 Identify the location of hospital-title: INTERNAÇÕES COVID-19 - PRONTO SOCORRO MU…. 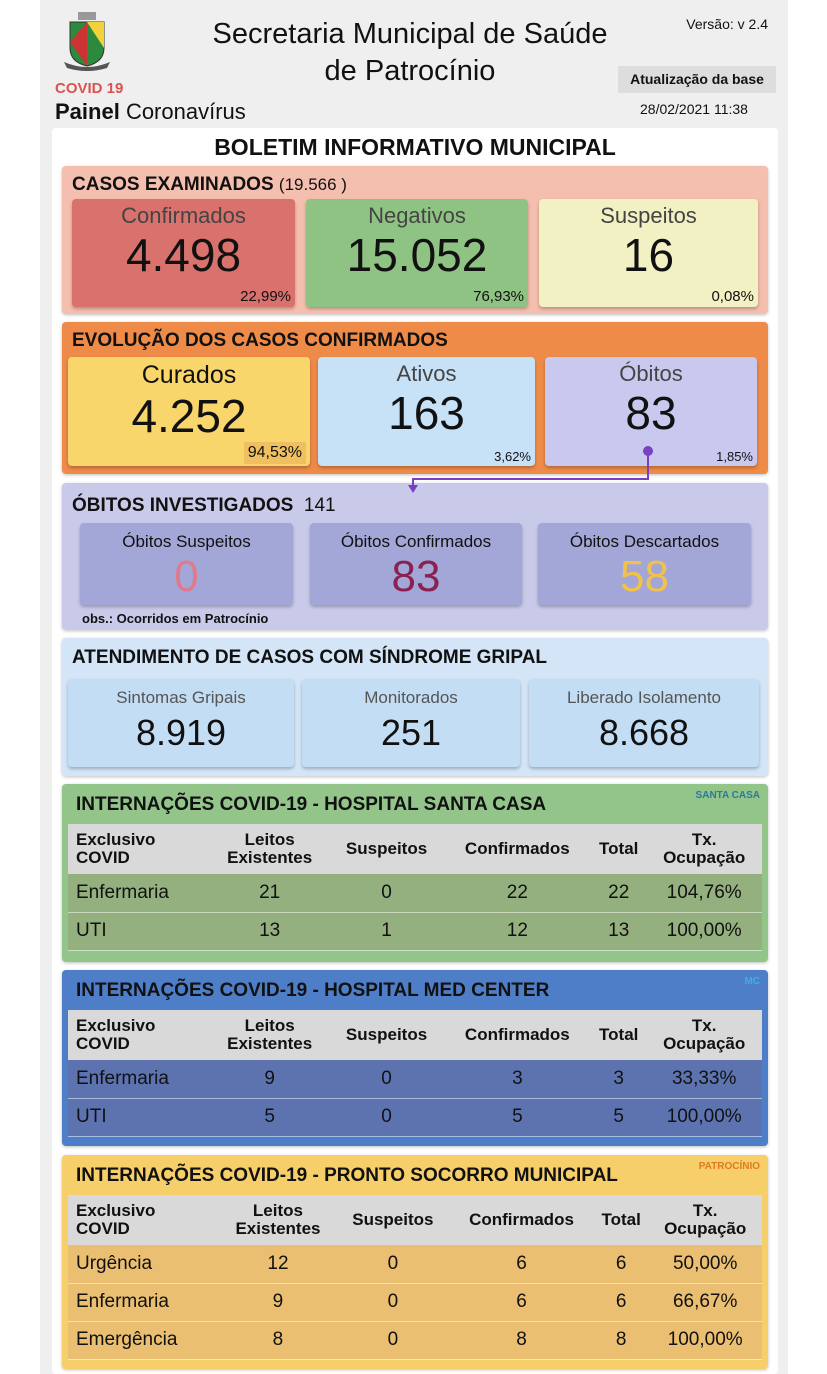
(347, 1175).